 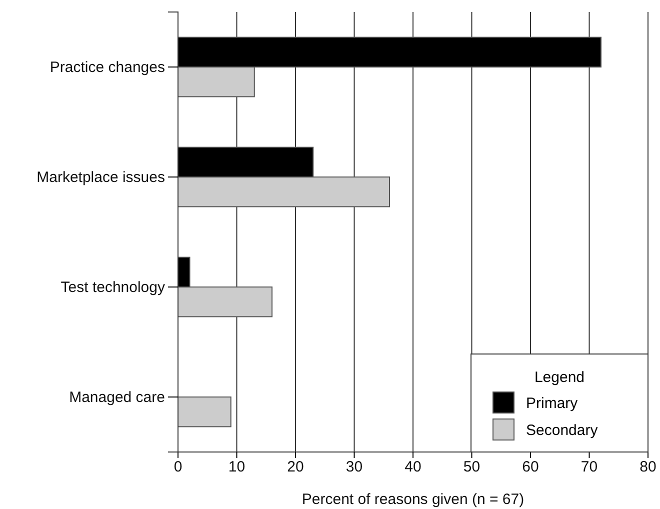 I want to click on x-tick-label: 10, so click(x=237, y=467).